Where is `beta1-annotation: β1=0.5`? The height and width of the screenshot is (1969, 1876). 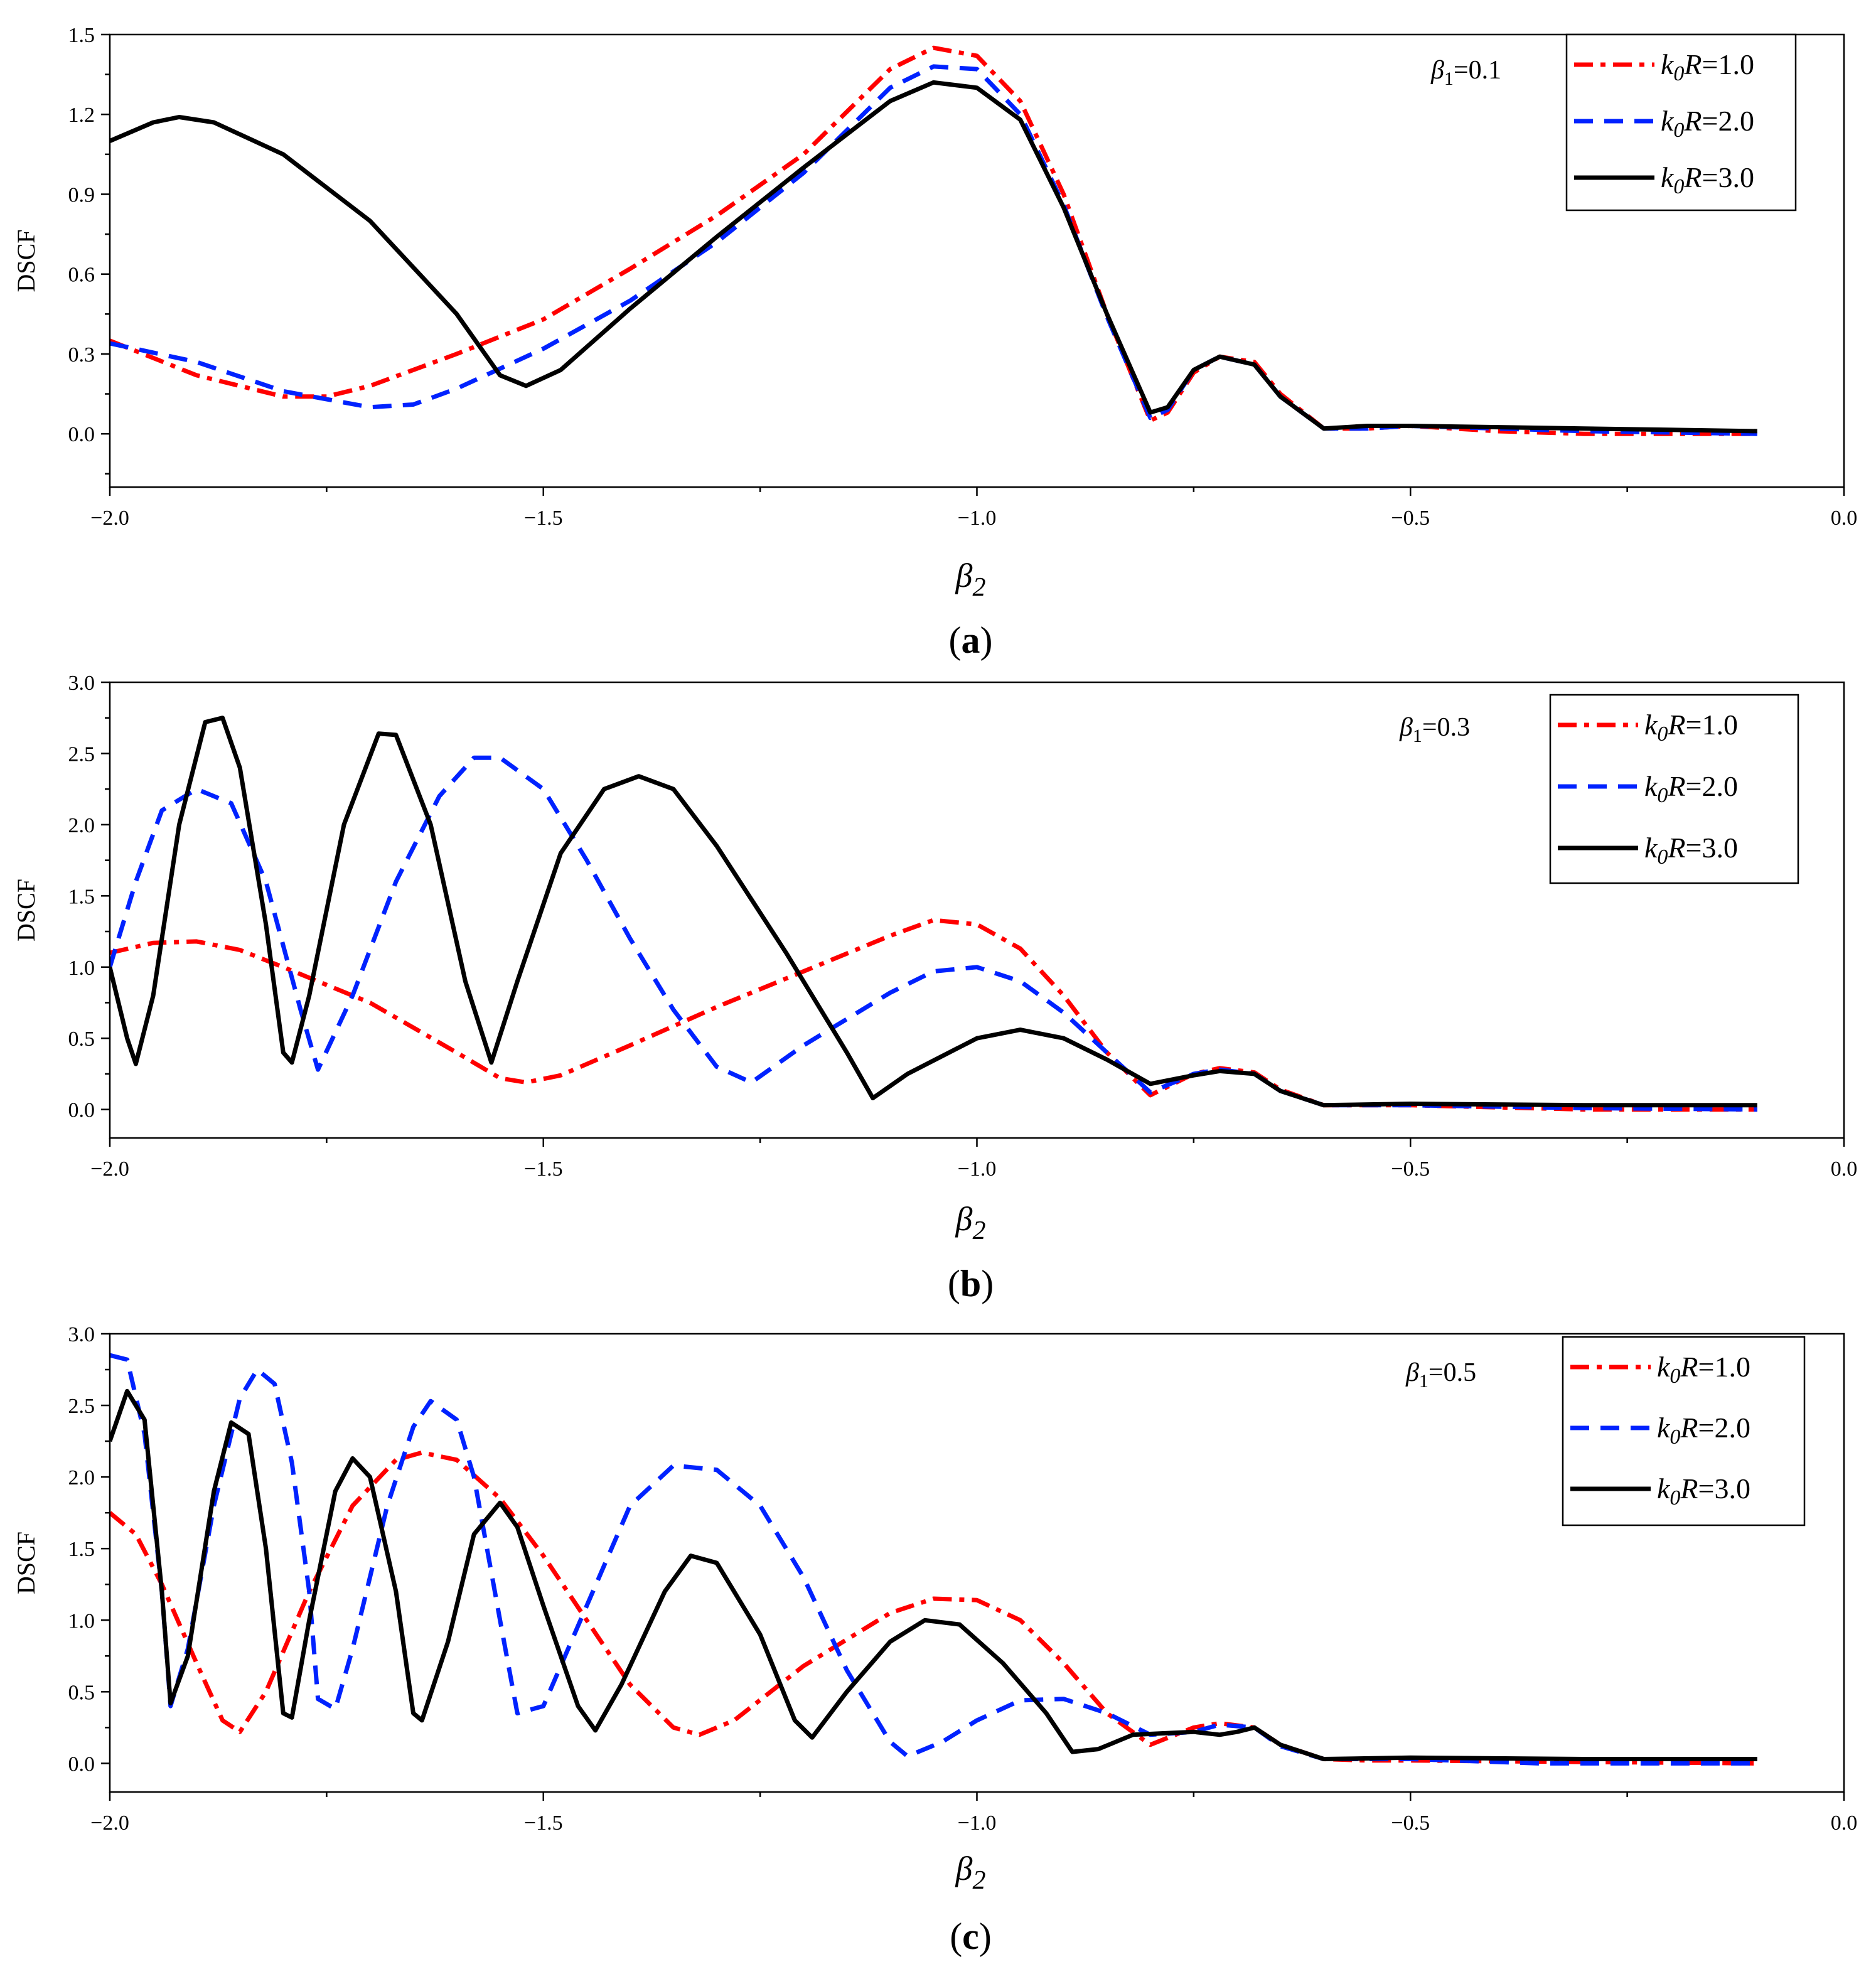 beta1-annotation: β1=0.5 is located at coordinates (1440, 1375).